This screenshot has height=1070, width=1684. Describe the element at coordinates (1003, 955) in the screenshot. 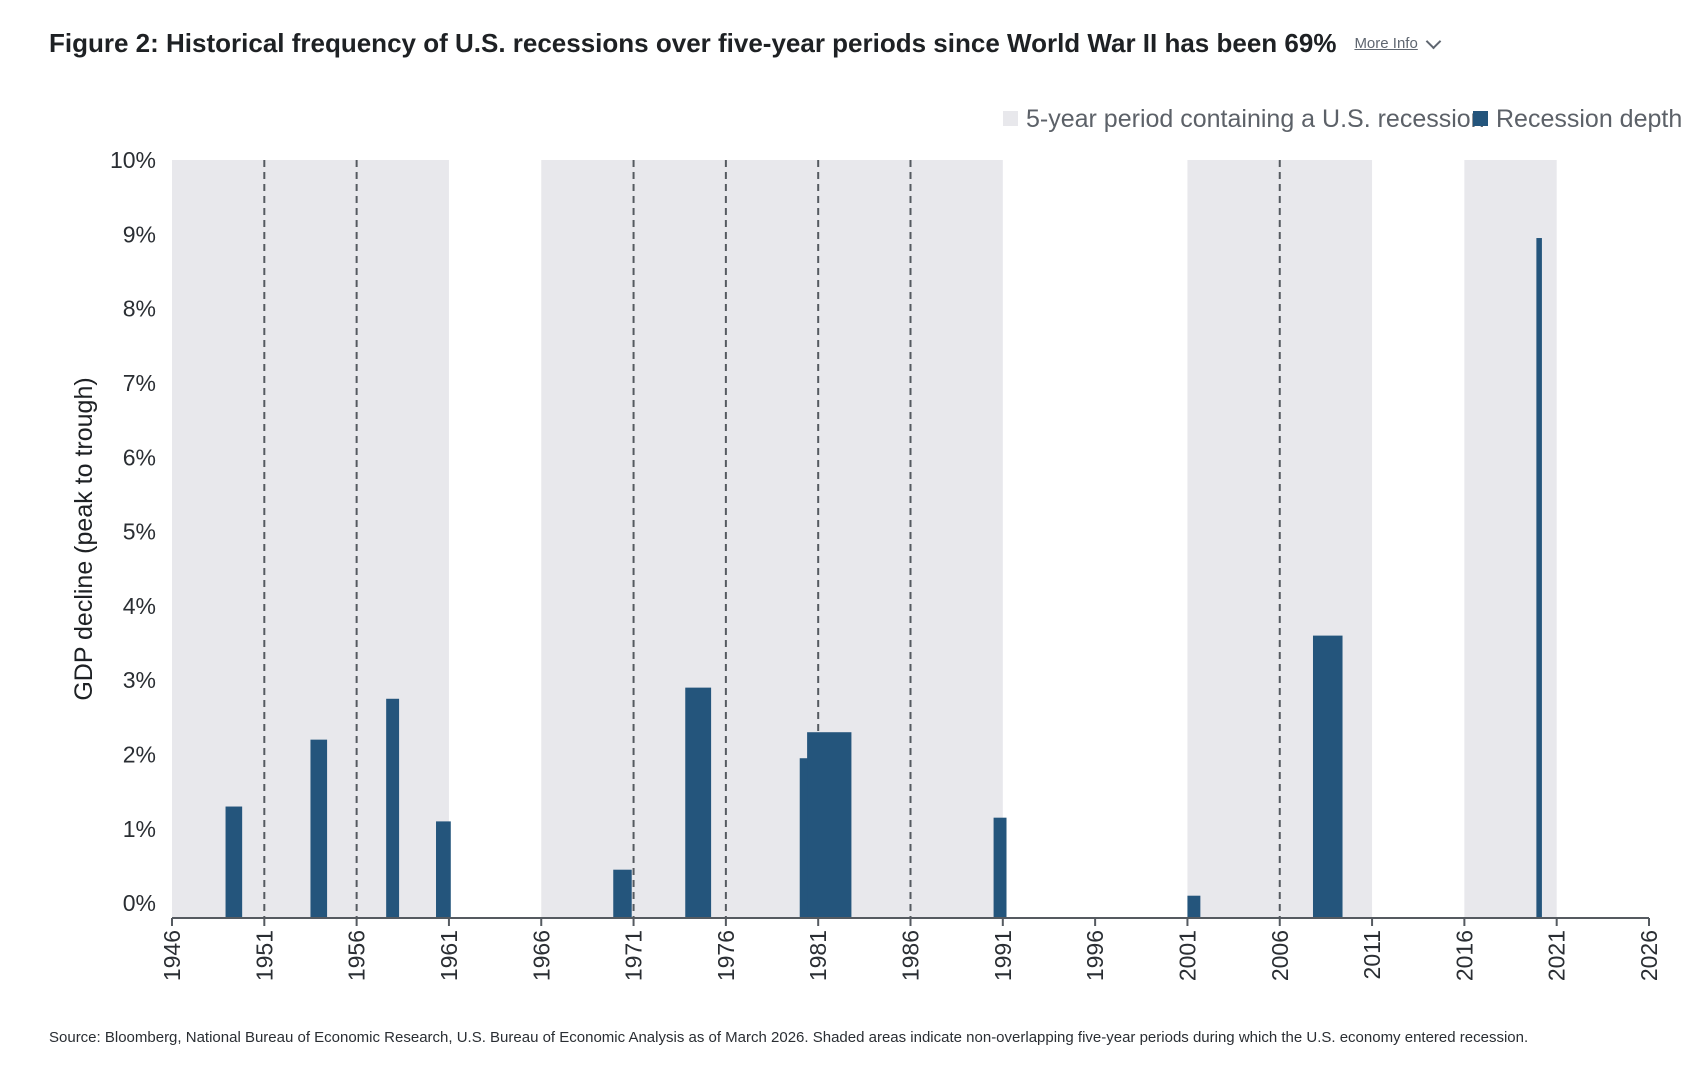

I see `x-tick-label-1991: 1991` at that location.